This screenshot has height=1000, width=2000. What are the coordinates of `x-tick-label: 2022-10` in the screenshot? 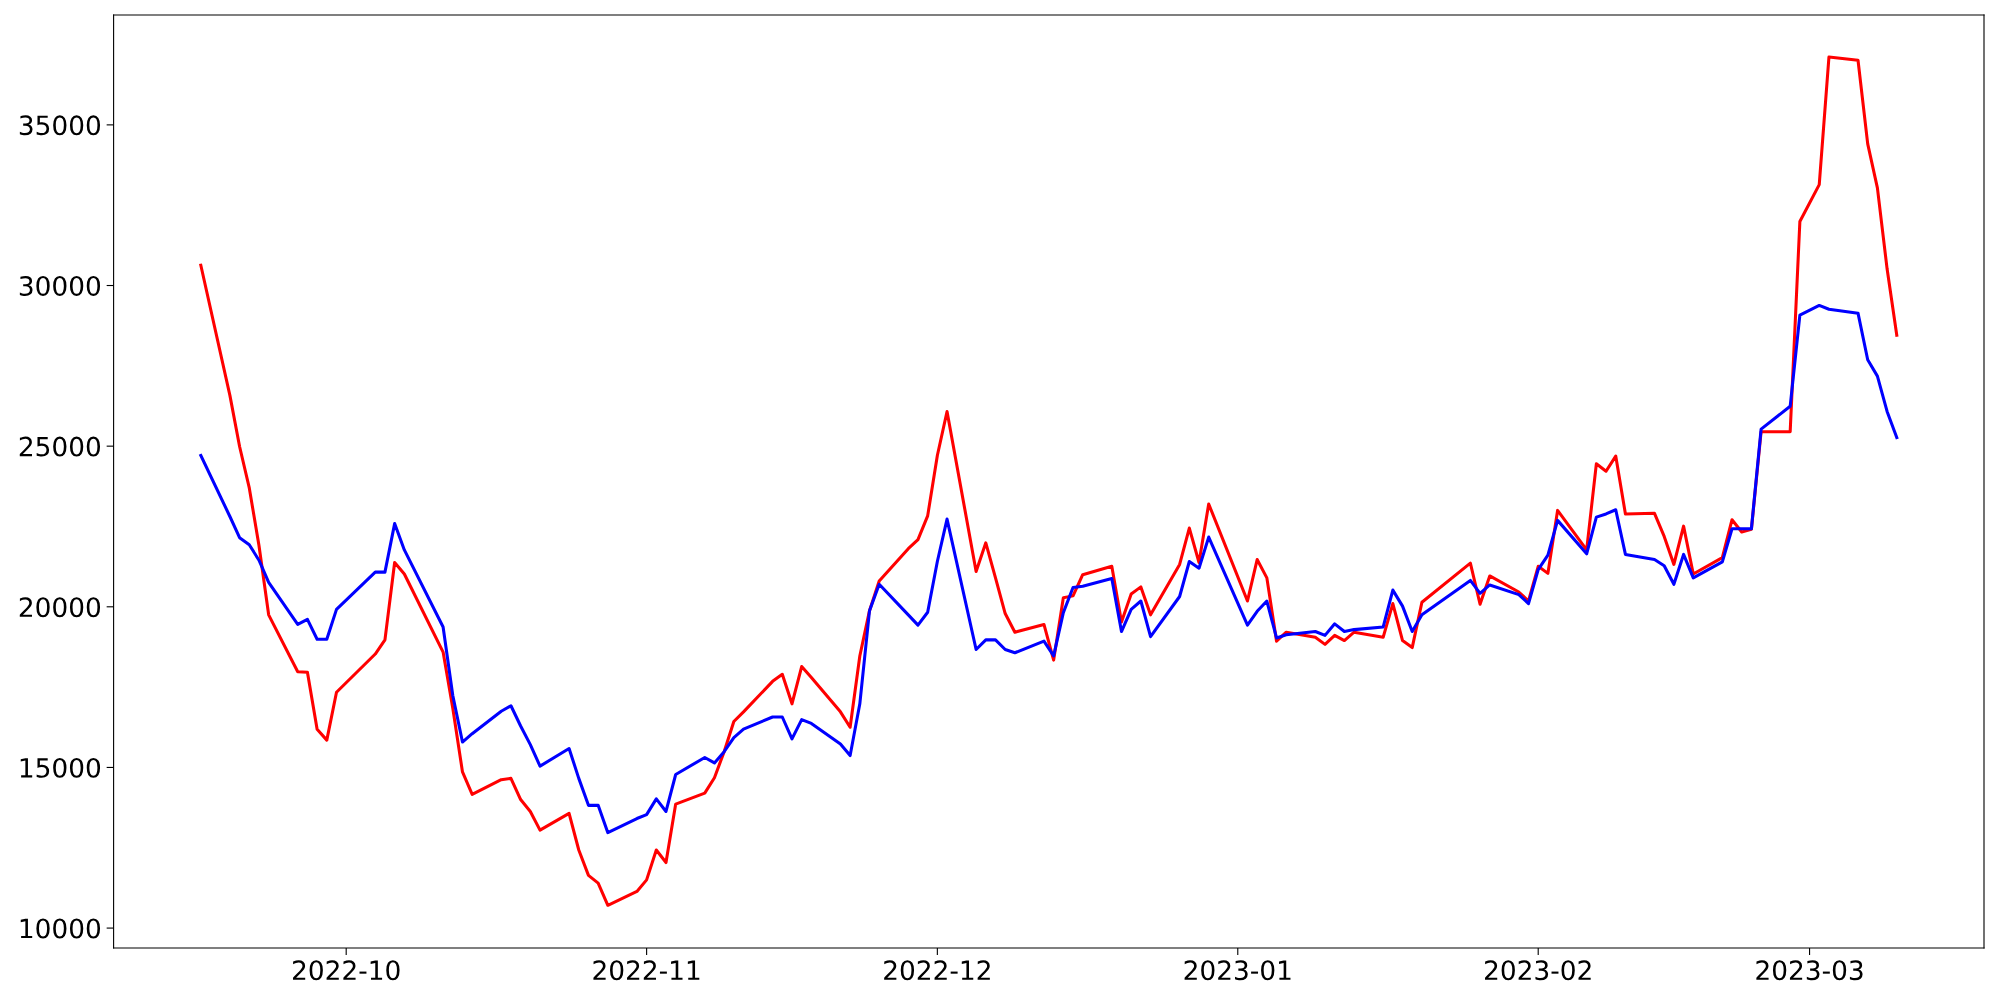 It's located at (346, 970).